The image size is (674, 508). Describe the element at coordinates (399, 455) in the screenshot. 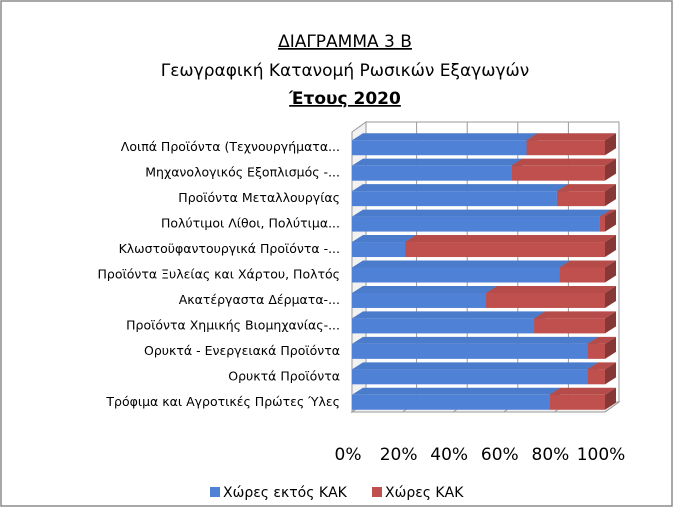

I see `x-tick-label: 20%` at that location.